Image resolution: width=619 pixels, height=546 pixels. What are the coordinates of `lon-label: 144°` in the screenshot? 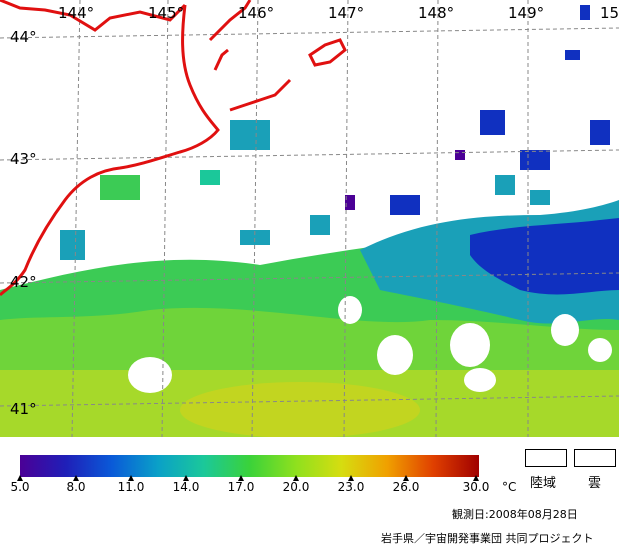 It's located at (76, 13).